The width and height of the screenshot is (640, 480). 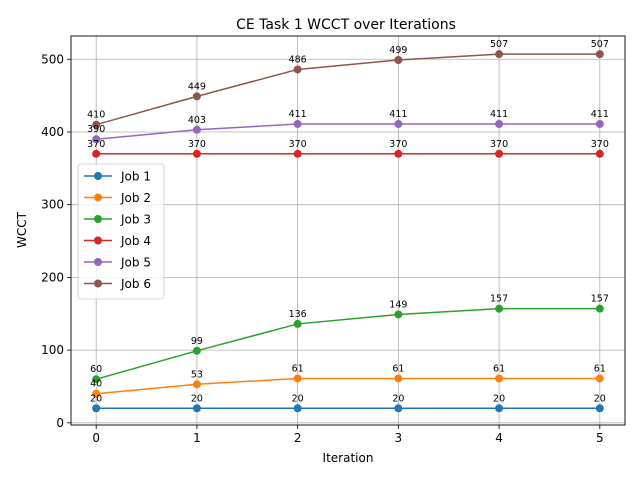 I want to click on y-tick-label: 100, so click(x=52, y=350).